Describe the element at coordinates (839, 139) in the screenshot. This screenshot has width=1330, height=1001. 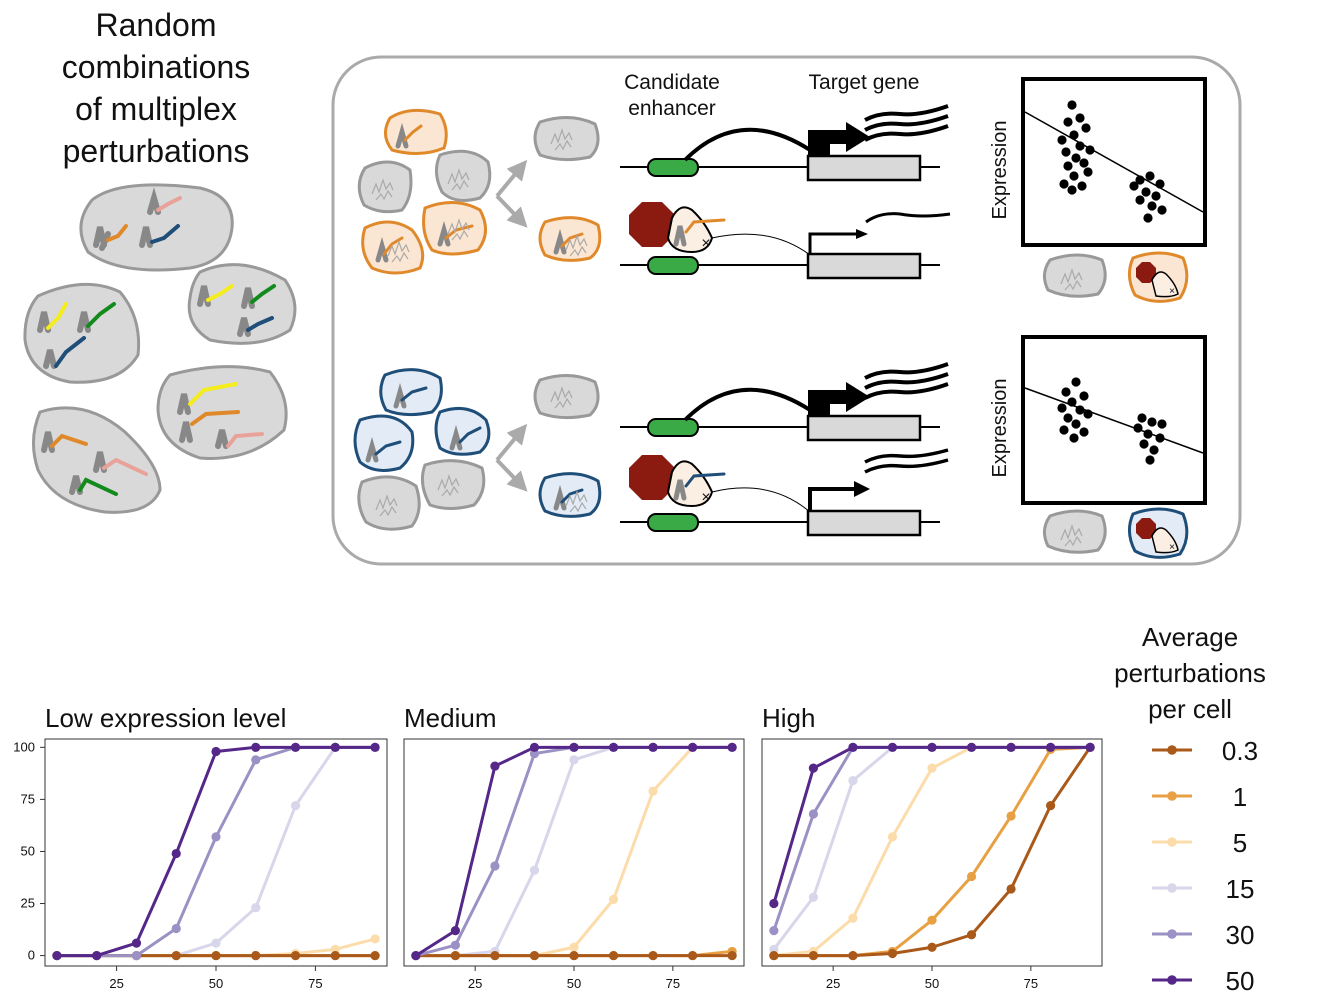
I see `promoter-arrow-strong` at that location.